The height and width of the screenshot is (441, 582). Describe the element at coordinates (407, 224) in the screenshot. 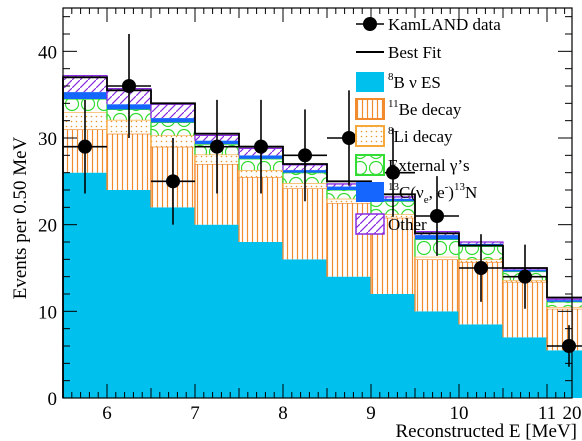

I see `legend-label-other: Other` at that location.